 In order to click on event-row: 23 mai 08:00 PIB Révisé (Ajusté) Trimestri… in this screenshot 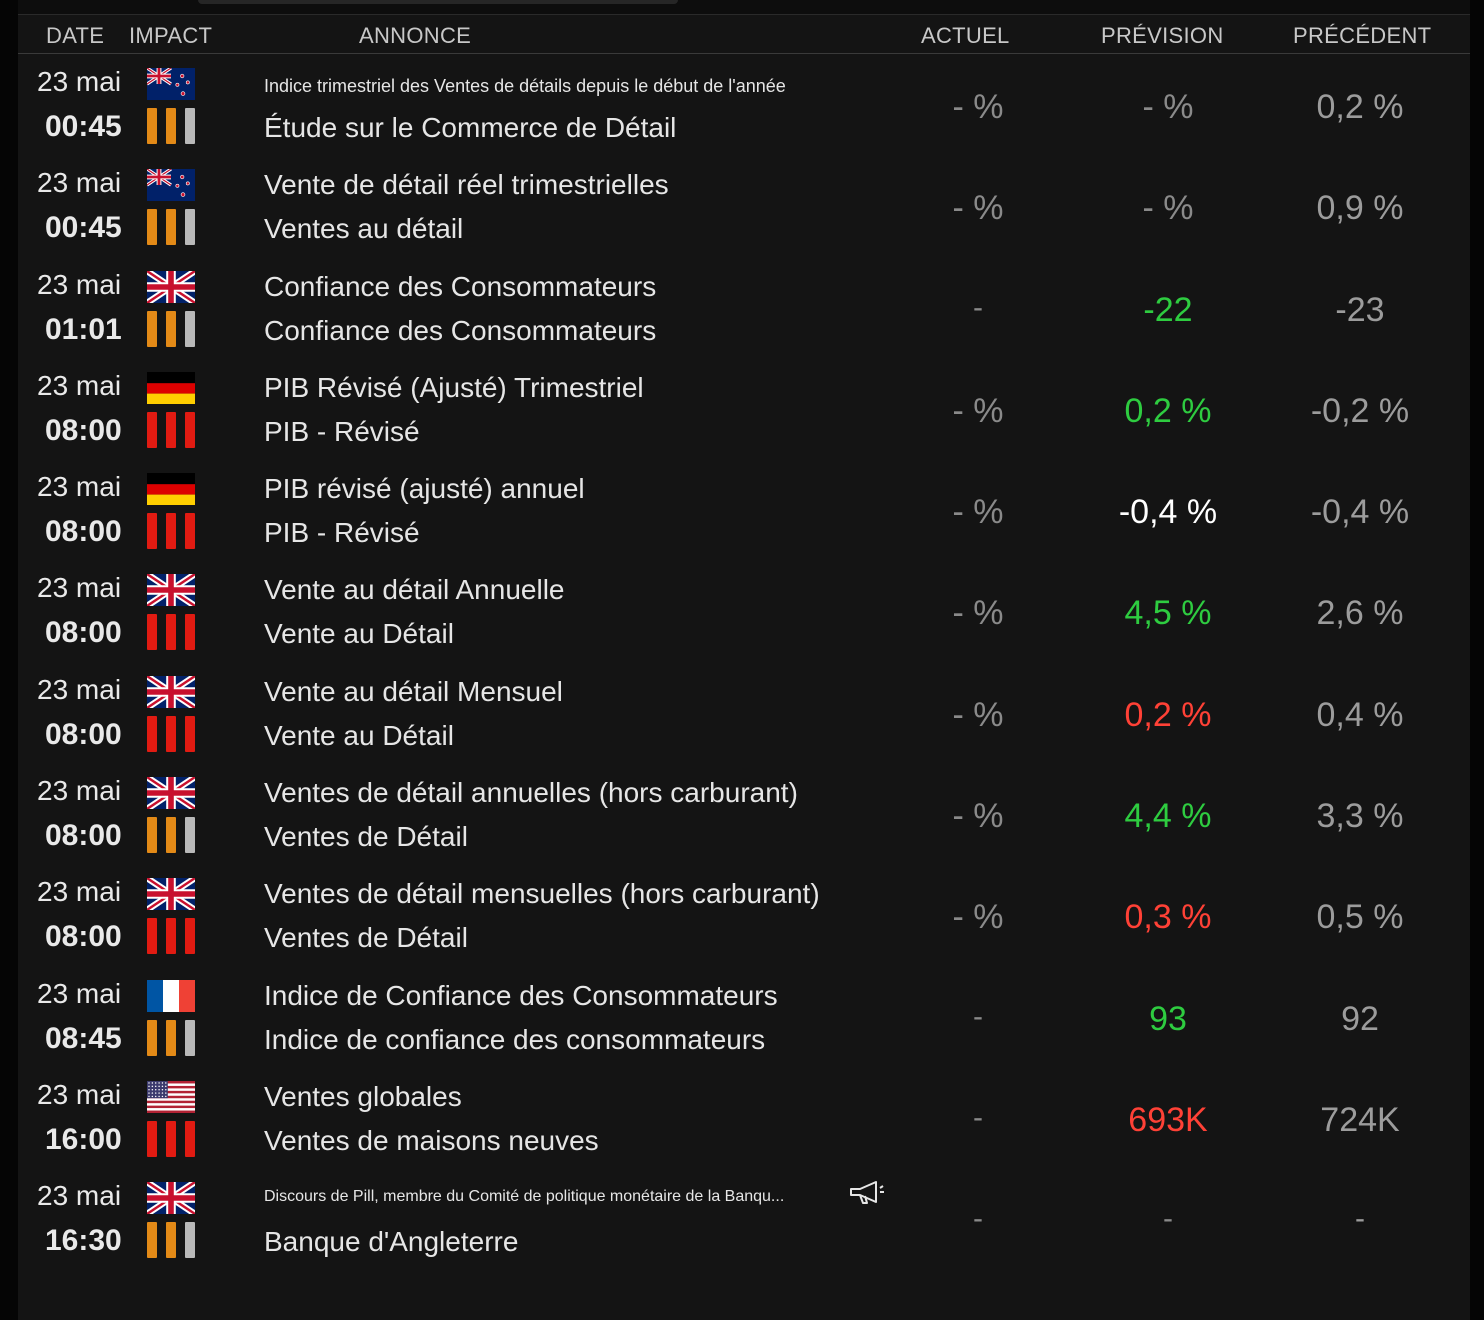, I will do `click(744, 412)`.